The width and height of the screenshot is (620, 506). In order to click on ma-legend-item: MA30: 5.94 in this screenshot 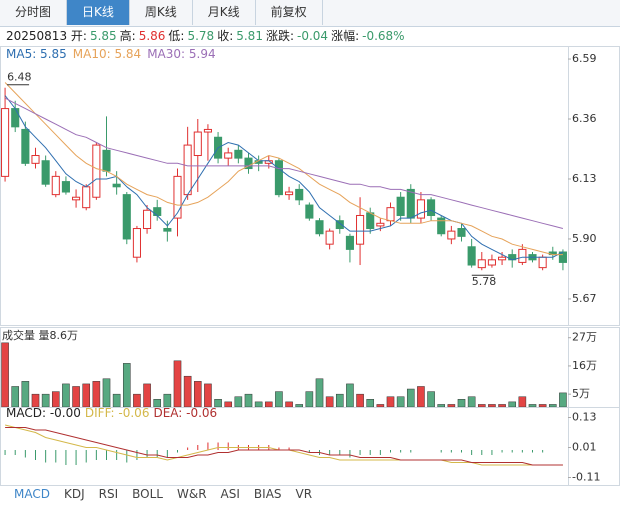, I will do `click(181, 54)`.